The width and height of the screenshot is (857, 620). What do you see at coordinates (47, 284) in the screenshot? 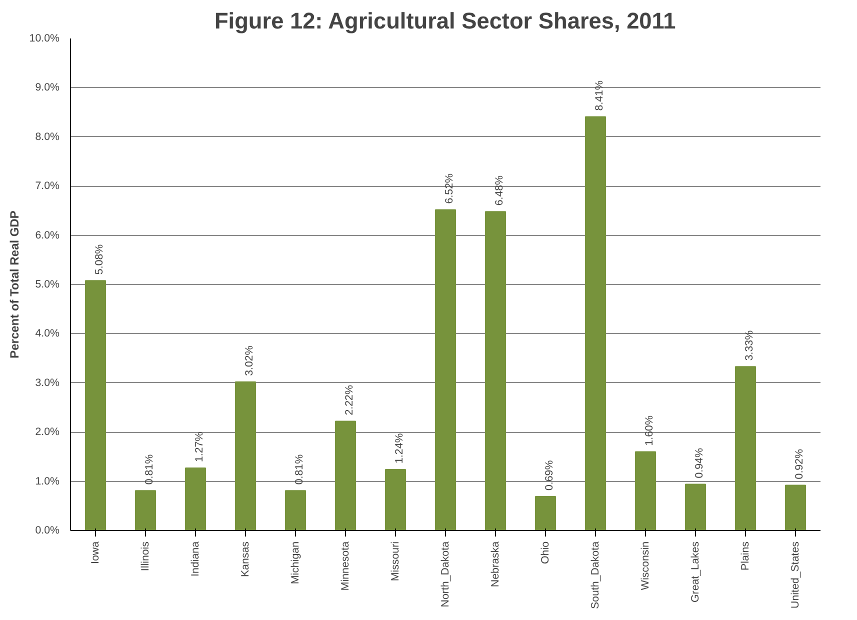
I see `y-tick-label: 5.0%` at bounding box center [47, 284].